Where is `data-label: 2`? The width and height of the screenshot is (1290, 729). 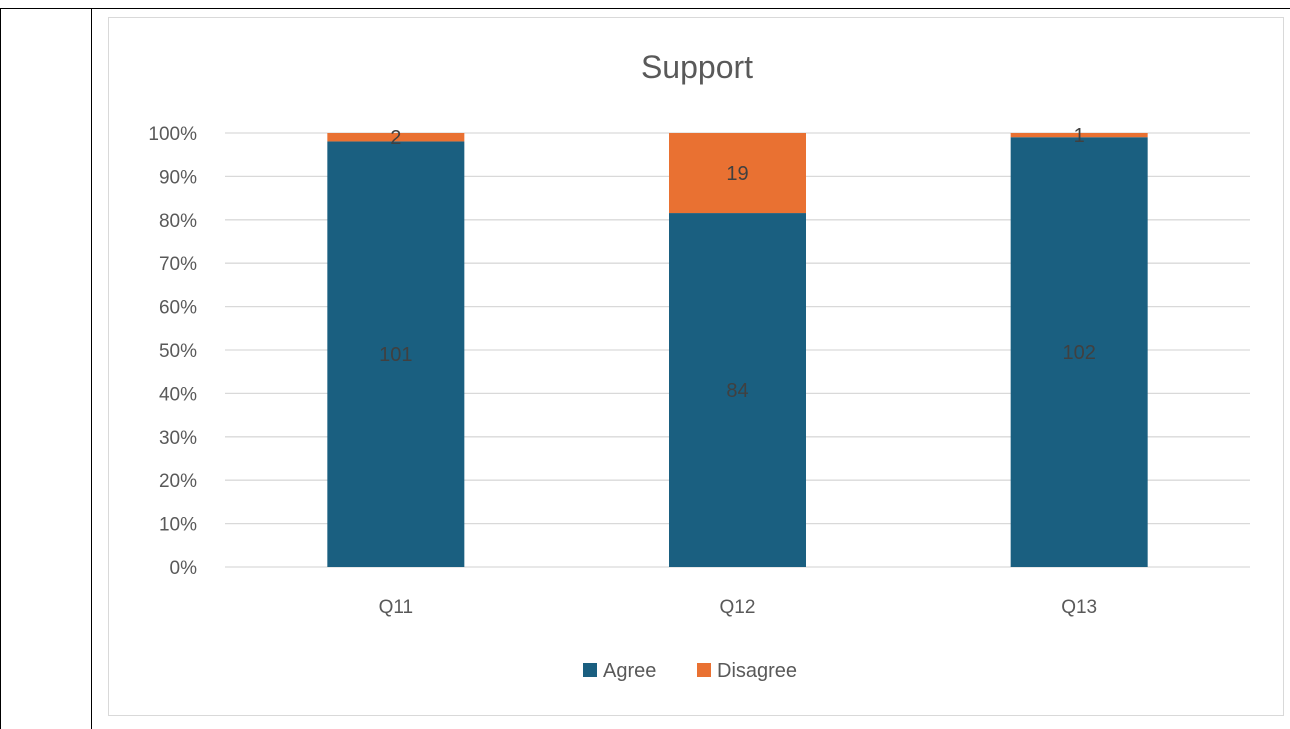
data-label: 2 is located at coordinates (395, 138).